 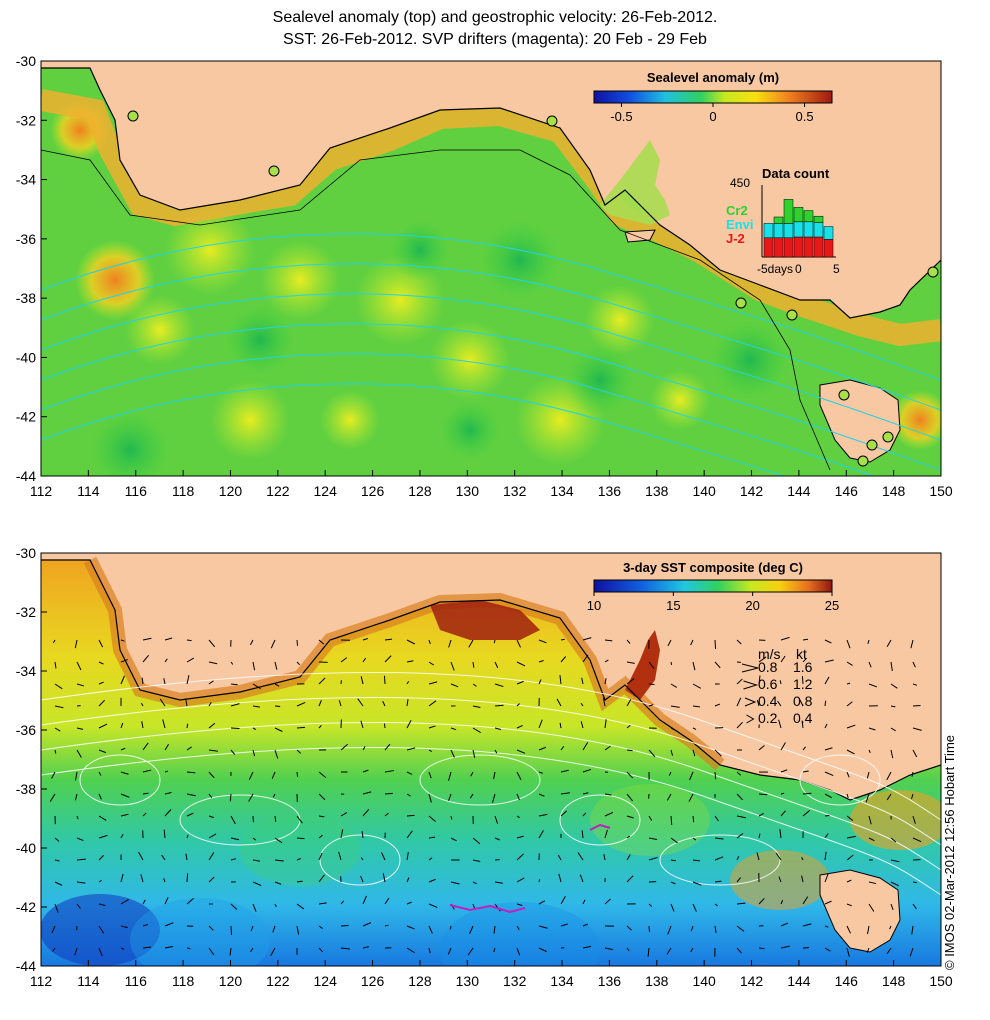 What do you see at coordinates (751, 685) in the screenshot?
I see `velocity-arrow-sample` at bounding box center [751, 685].